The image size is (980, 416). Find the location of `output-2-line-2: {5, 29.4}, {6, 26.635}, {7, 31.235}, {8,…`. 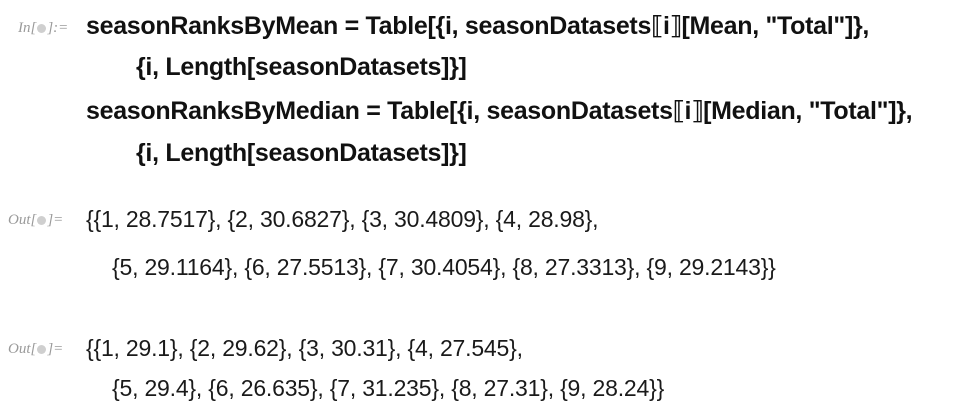

output-2-line-2: {5, 29.4}, {6, 26.635}, {7, 31.235}, {8,… is located at coordinates (388, 388).